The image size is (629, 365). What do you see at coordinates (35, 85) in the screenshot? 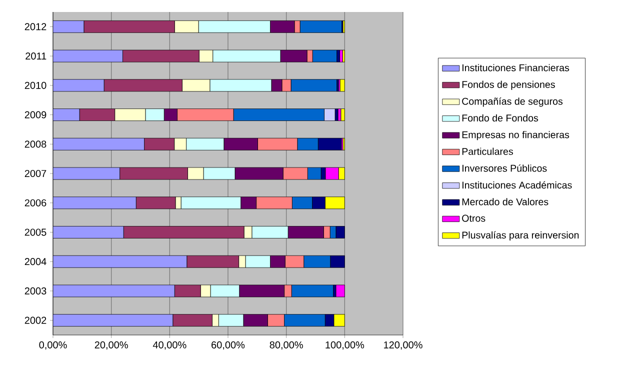
I see `y-tick-label: 2010` at bounding box center [35, 85].